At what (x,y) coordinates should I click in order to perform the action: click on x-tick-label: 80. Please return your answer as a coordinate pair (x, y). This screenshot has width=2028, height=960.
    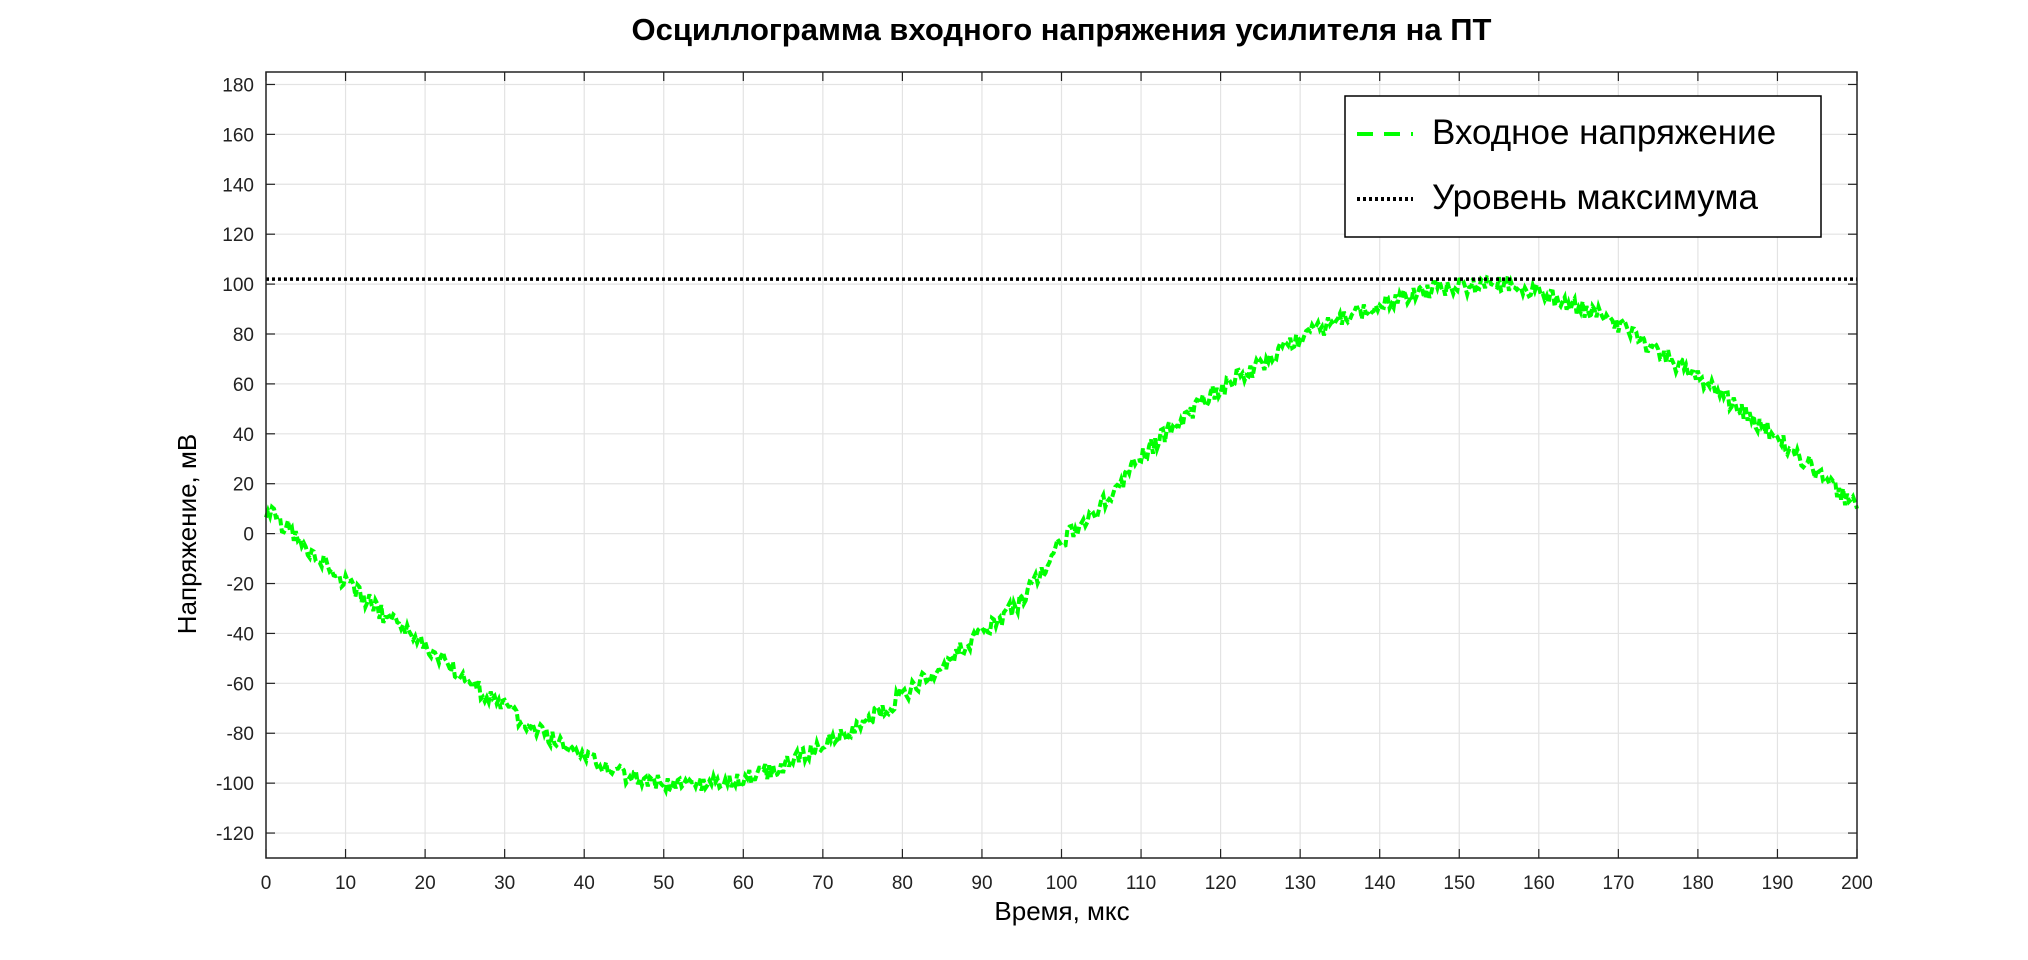
    Looking at the image, I should click on (902, 883).